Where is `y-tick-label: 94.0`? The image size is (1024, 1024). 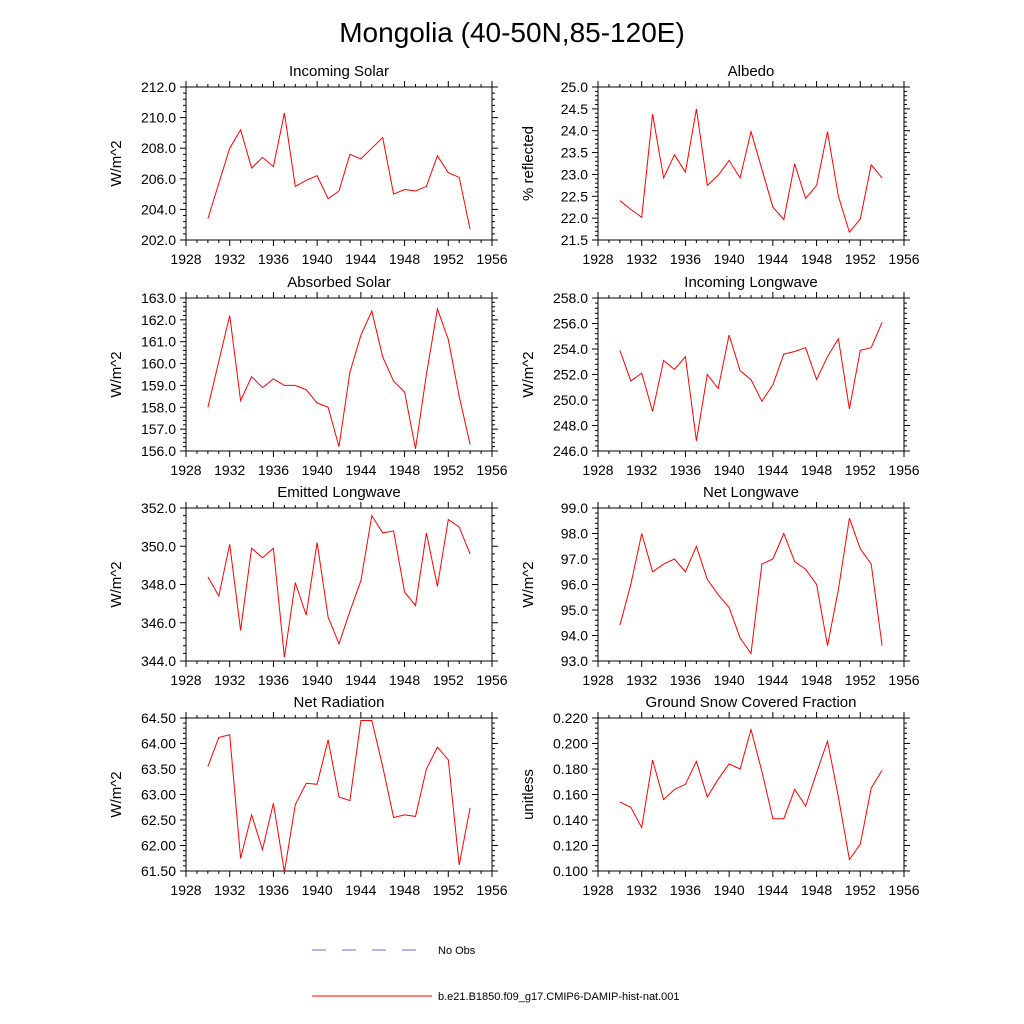 y-tick-label: 94.0 is located at coordinates (574, 636).